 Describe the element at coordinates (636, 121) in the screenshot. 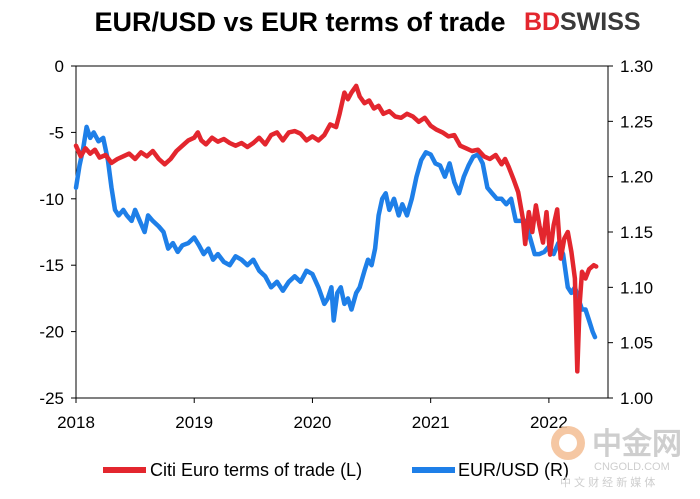

I see `right-tick-label: 1.25` at that location.